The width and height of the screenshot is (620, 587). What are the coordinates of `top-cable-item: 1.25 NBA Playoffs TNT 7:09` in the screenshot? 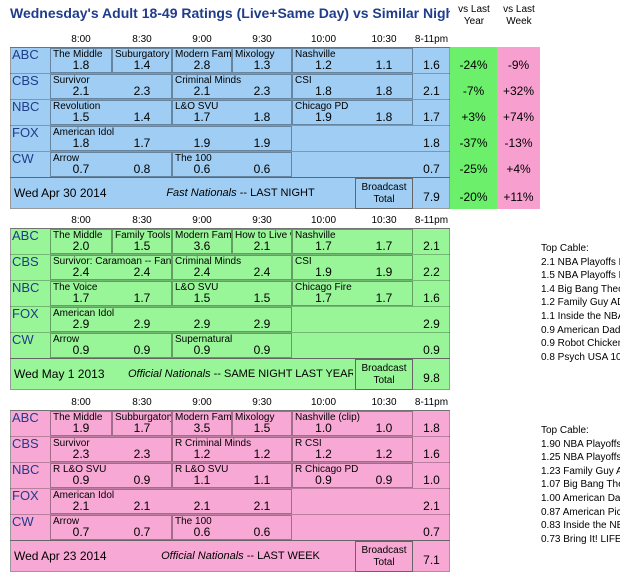 It's located at (580, 458).